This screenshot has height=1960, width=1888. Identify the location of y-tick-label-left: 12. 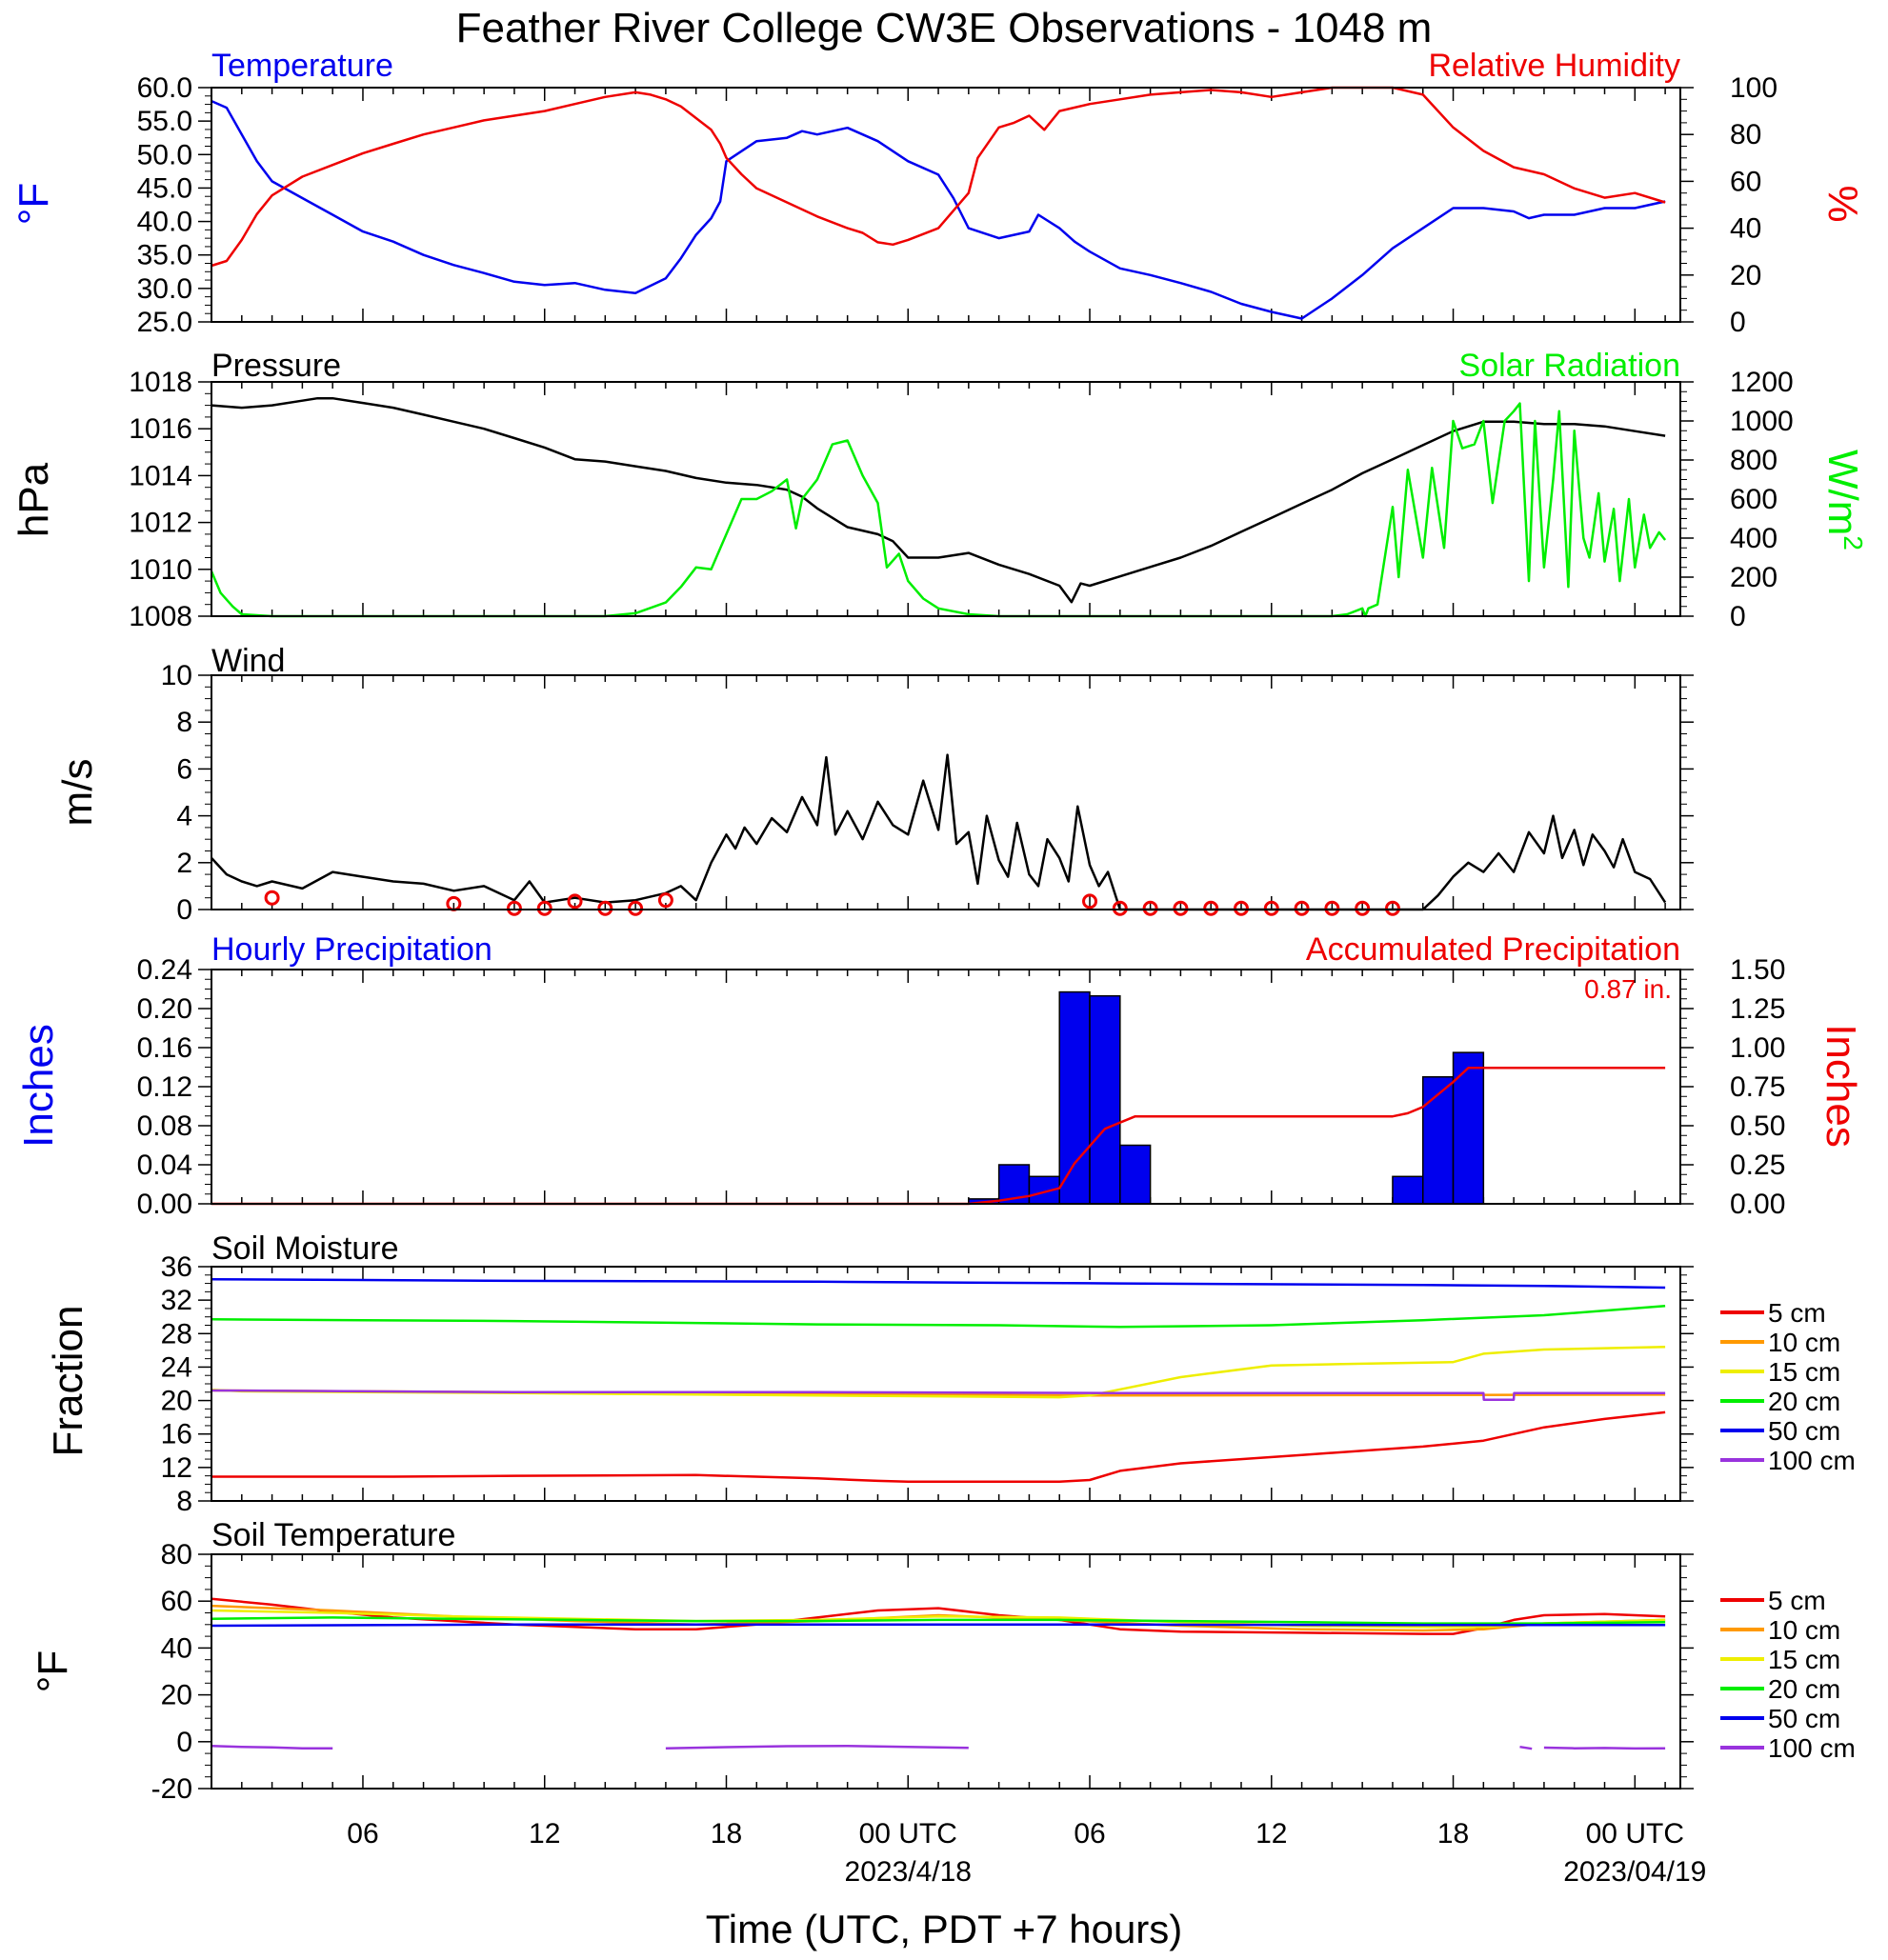
(176, 1468).